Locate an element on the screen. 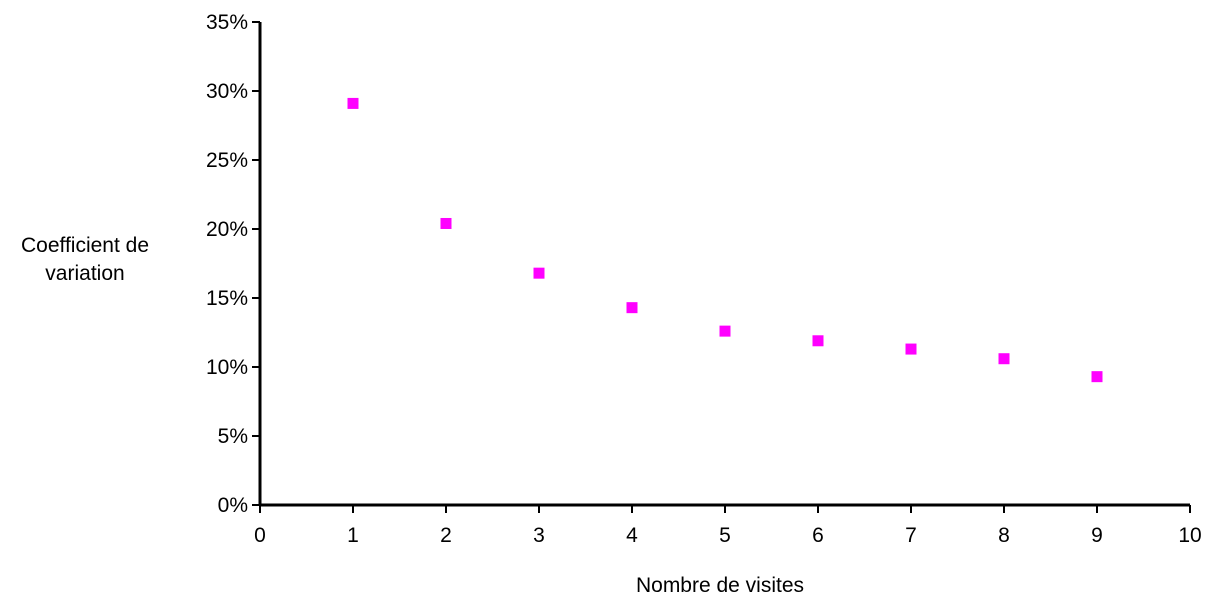  y-tick-label: 10% is located at coordinates (227, 367).